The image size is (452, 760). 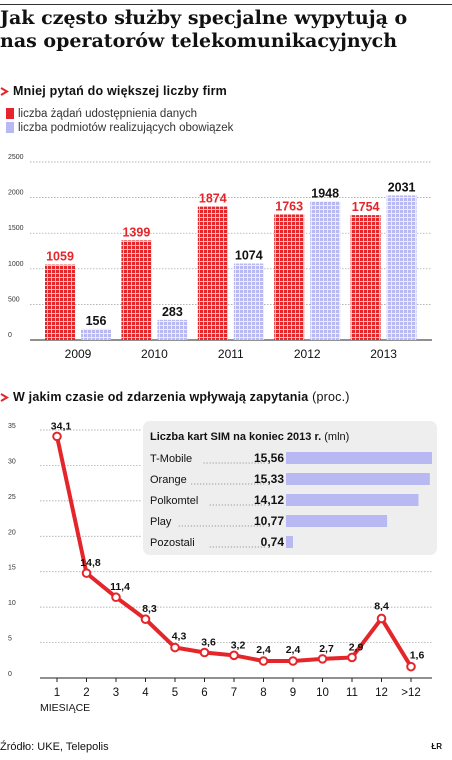 I want to click on legend-label-requests: liczba żądań udostępnienia danych, so click(x=108, y=114).